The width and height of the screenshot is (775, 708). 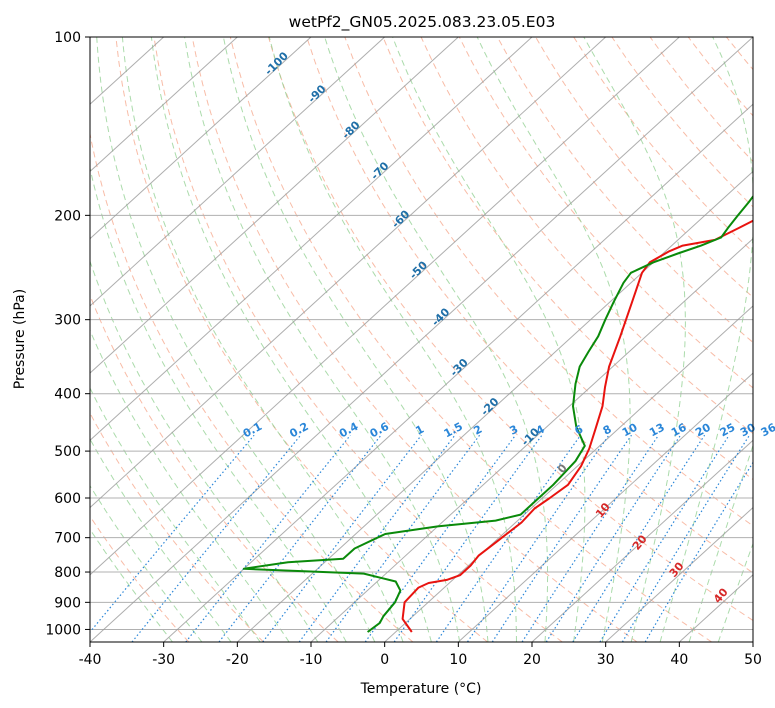 I want to click on y-axis-label: Pressure (hPa), so click(x=20, y=339).